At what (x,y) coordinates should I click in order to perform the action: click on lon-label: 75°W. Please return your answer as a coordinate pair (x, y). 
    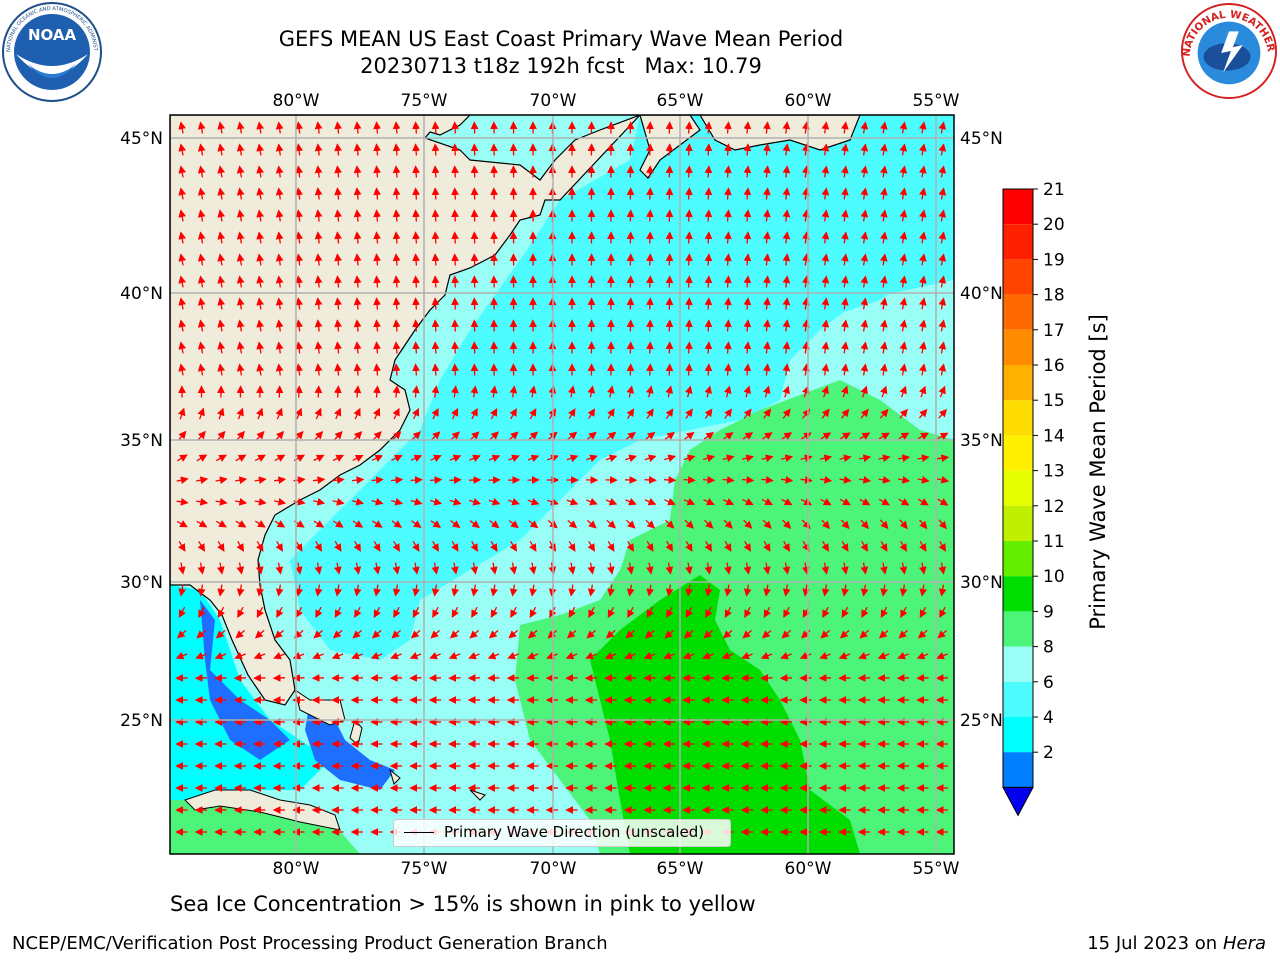
    Looking at the image, I should click on (424, 869).